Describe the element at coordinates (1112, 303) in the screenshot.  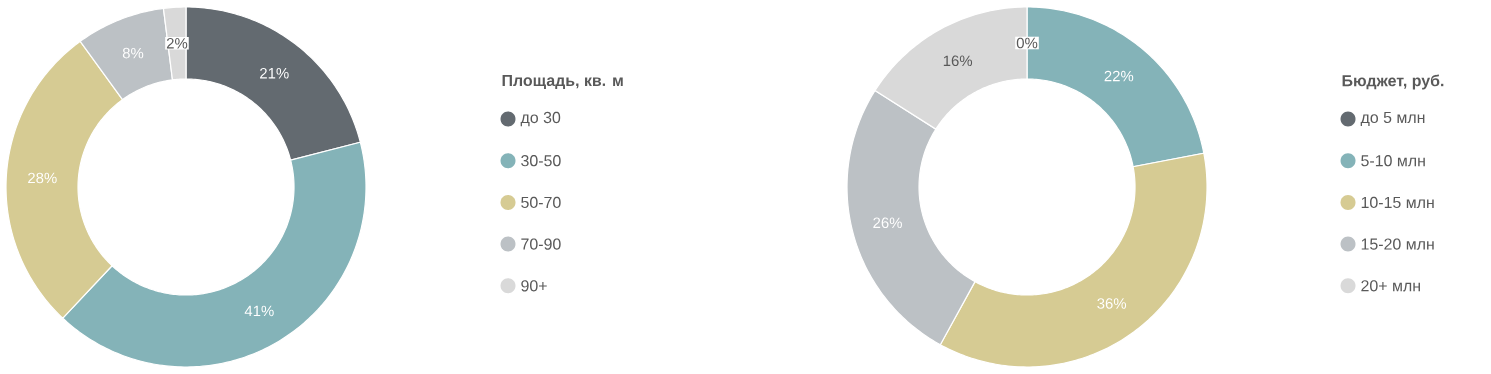
I see `data-label: 36%` at that location.